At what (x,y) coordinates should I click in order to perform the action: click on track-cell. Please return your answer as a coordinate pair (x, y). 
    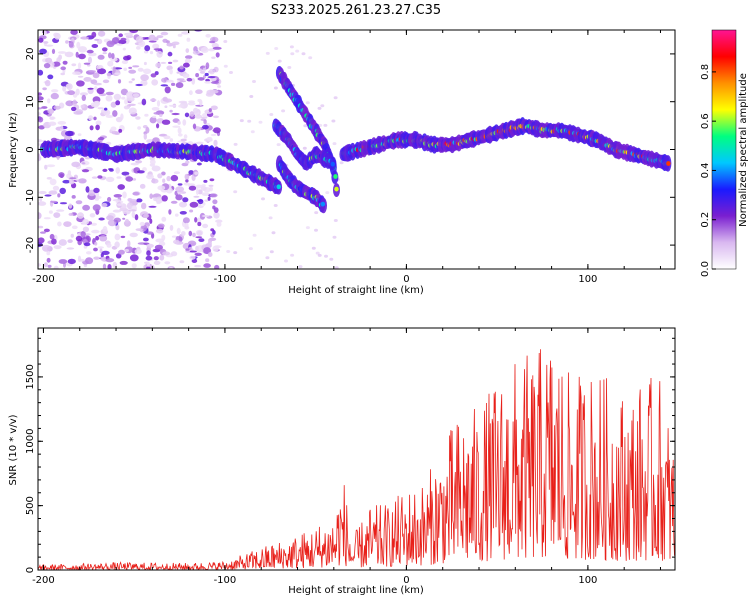
    Looking at the image, I should click on (278, 187).